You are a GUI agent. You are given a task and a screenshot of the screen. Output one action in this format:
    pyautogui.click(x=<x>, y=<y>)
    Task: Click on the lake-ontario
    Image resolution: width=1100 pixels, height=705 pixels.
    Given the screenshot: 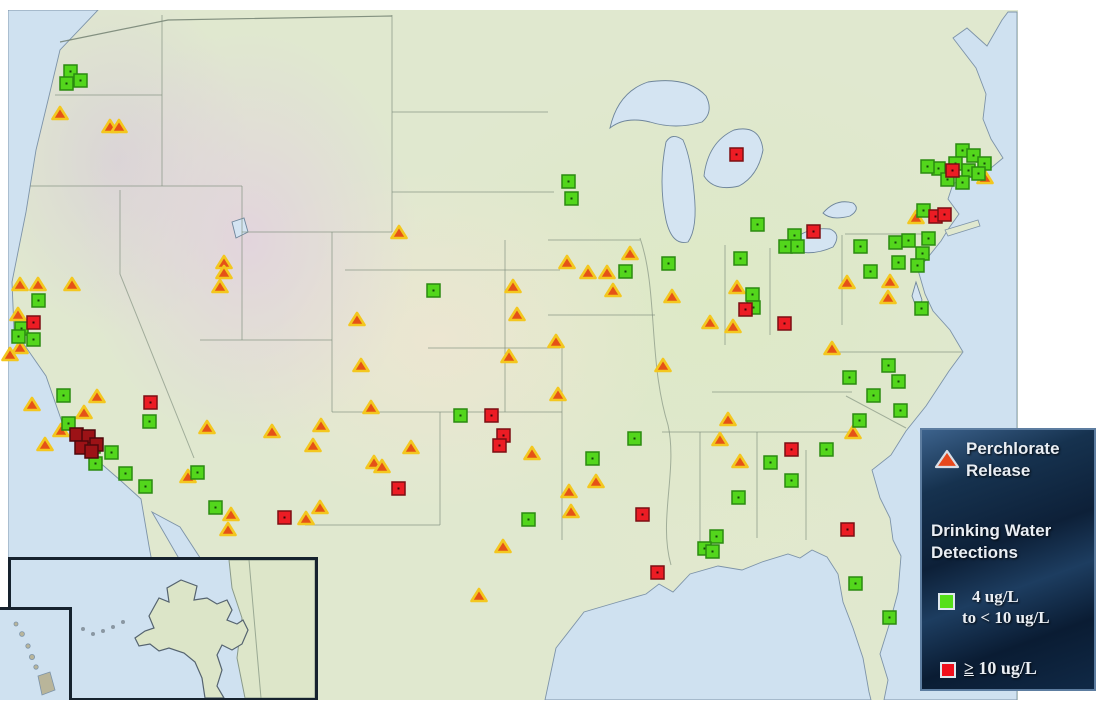 What is the action you would take?
    pyautogui.click(x=839, y=210)
    